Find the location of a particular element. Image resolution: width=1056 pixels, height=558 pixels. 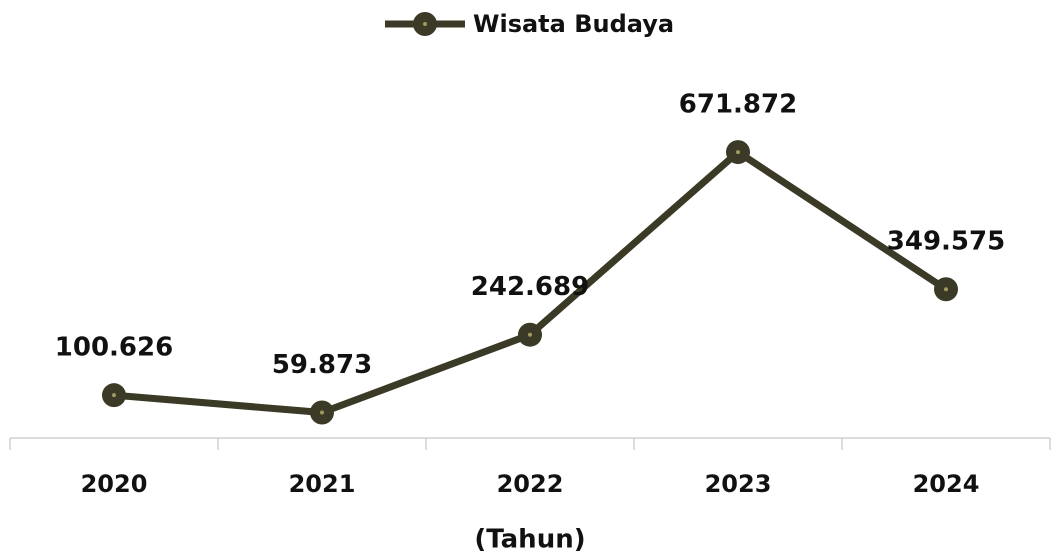

data-label: 349.575 is located at coordinates (946, 242).